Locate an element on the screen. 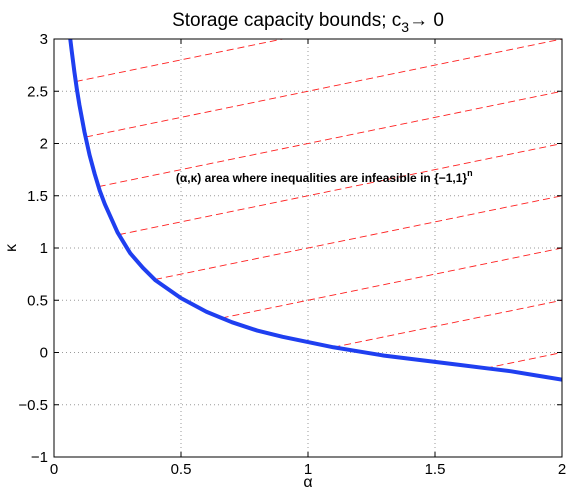 This screenshot has width=572, height=491. y-tick-label: 1 is located at coordinates (44, 248).